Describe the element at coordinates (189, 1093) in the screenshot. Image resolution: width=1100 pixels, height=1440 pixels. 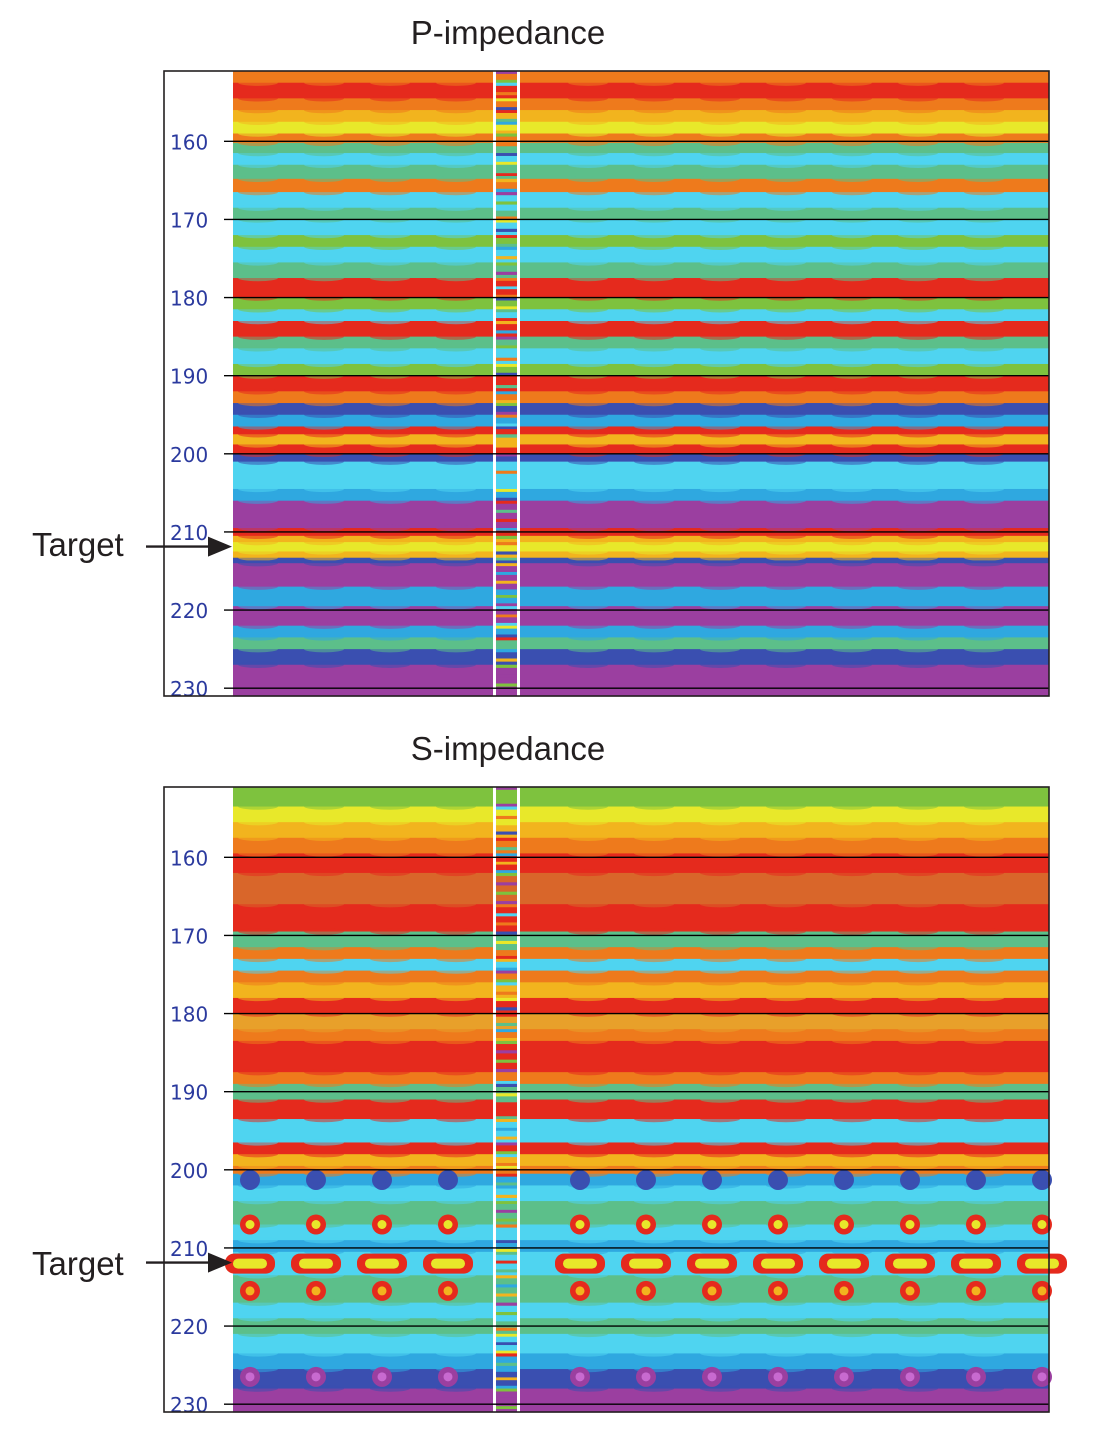
I see `s-ytick-label: 190` at that location.